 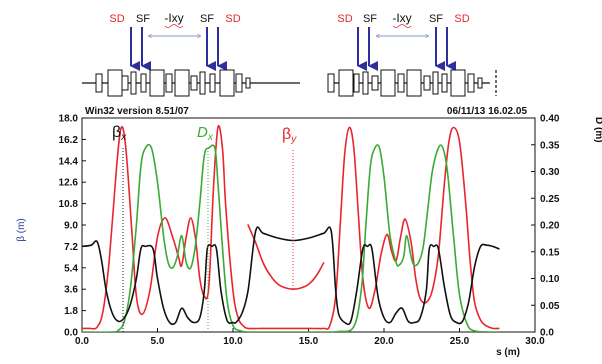 I want to click on y-right-tick-label: 0.40, so click(x=550, y=119).